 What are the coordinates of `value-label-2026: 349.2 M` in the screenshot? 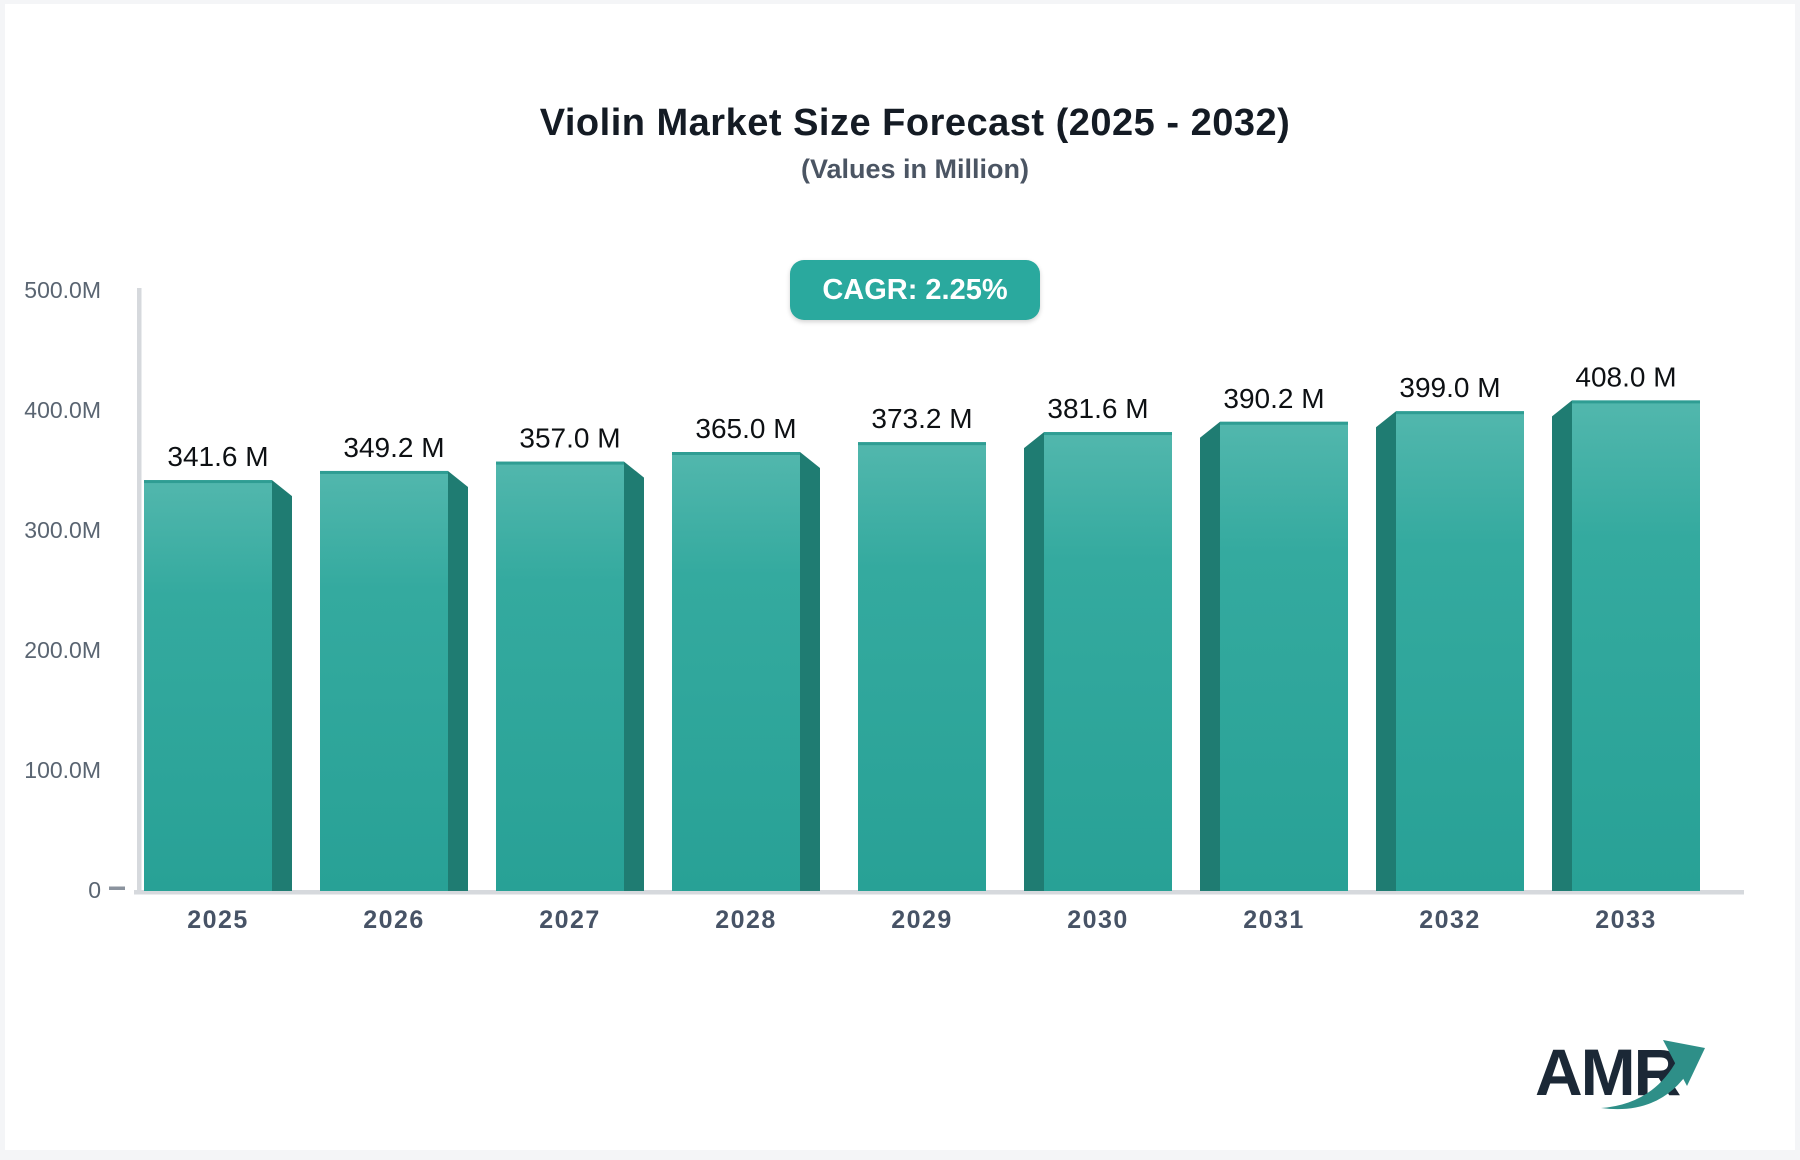 It's located at (393, 447).